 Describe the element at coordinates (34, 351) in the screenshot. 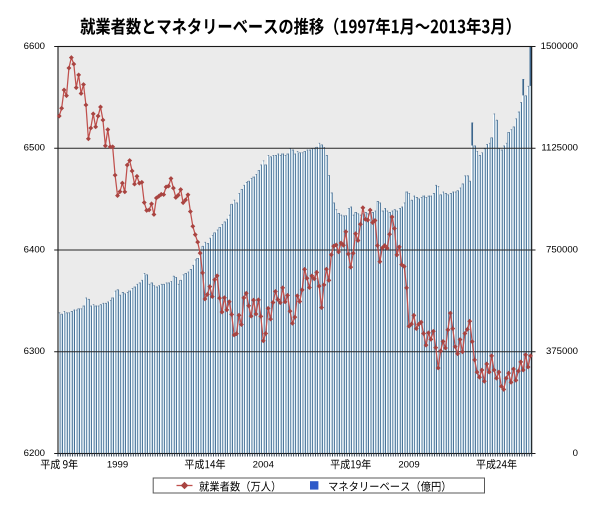

I see `svg-text: 6300` at that location.